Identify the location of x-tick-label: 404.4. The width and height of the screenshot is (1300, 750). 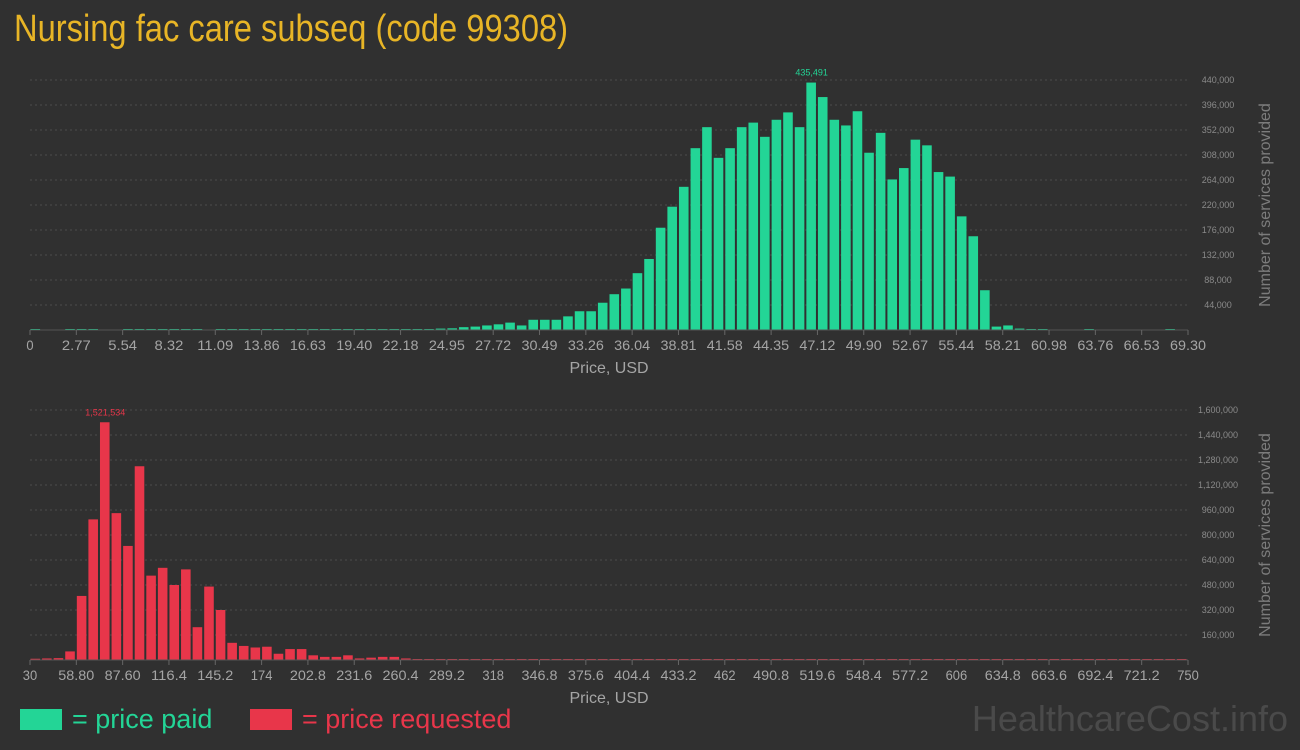
(632, 675).